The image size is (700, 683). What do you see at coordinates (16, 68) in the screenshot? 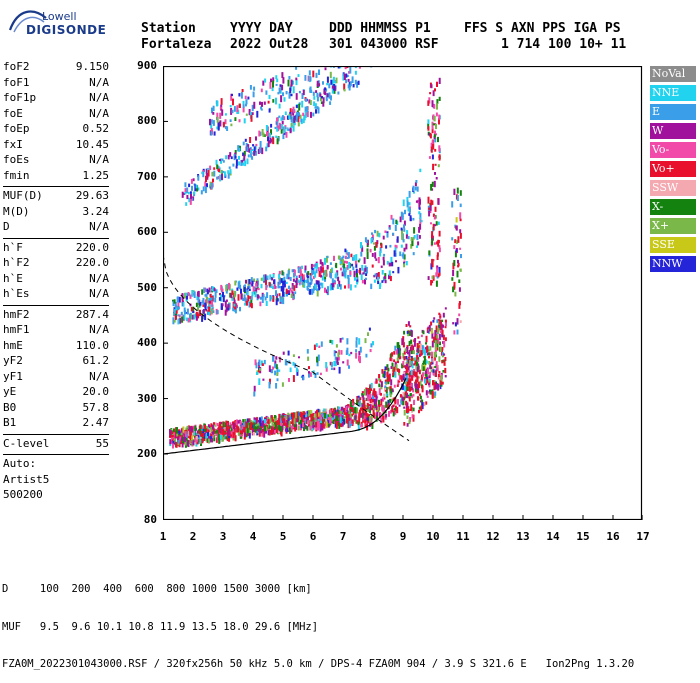
I see `param-name: foF2` at bounding box center [16, 68].